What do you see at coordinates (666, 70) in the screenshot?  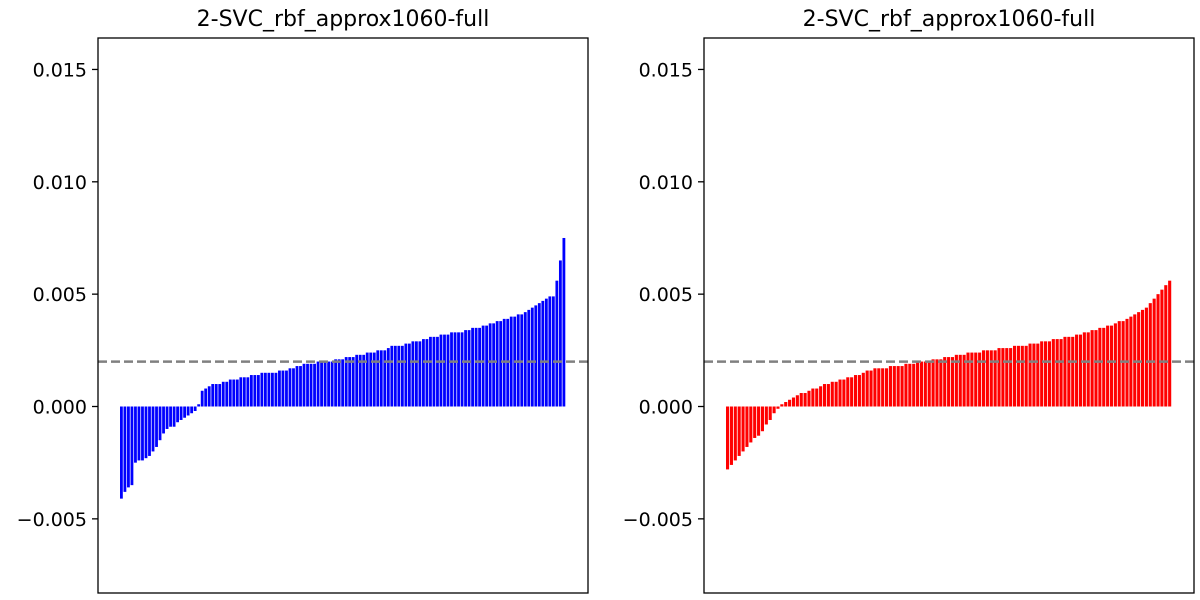 I see `y-tick-label: 0.015` at bounding box center [666, 70].